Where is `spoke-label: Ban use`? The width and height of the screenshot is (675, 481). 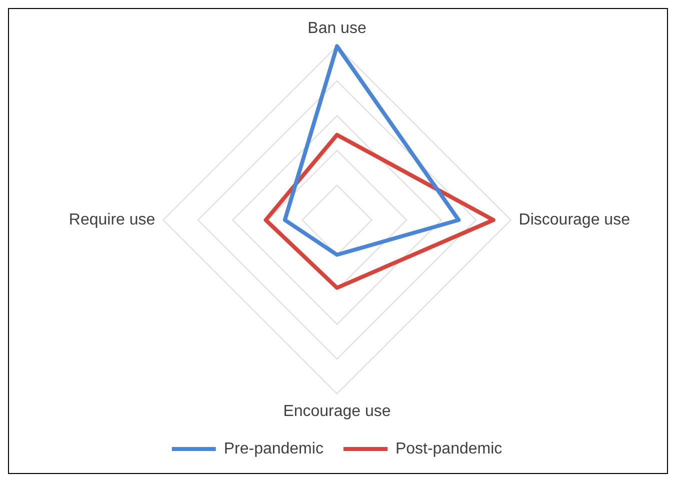 spoke-label: Ban use is located at coordinates (337, 29).